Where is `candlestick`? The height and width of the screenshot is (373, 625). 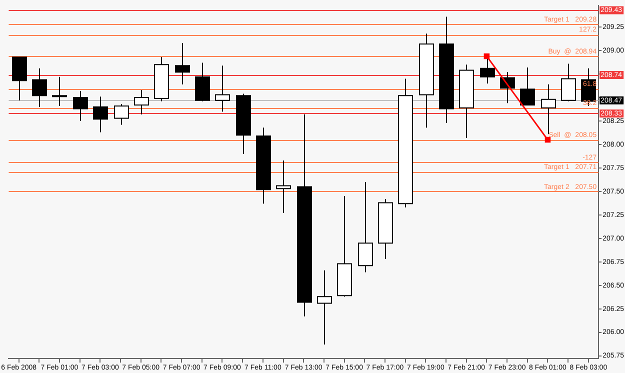 candlestick is located at coordinates (568, 82).